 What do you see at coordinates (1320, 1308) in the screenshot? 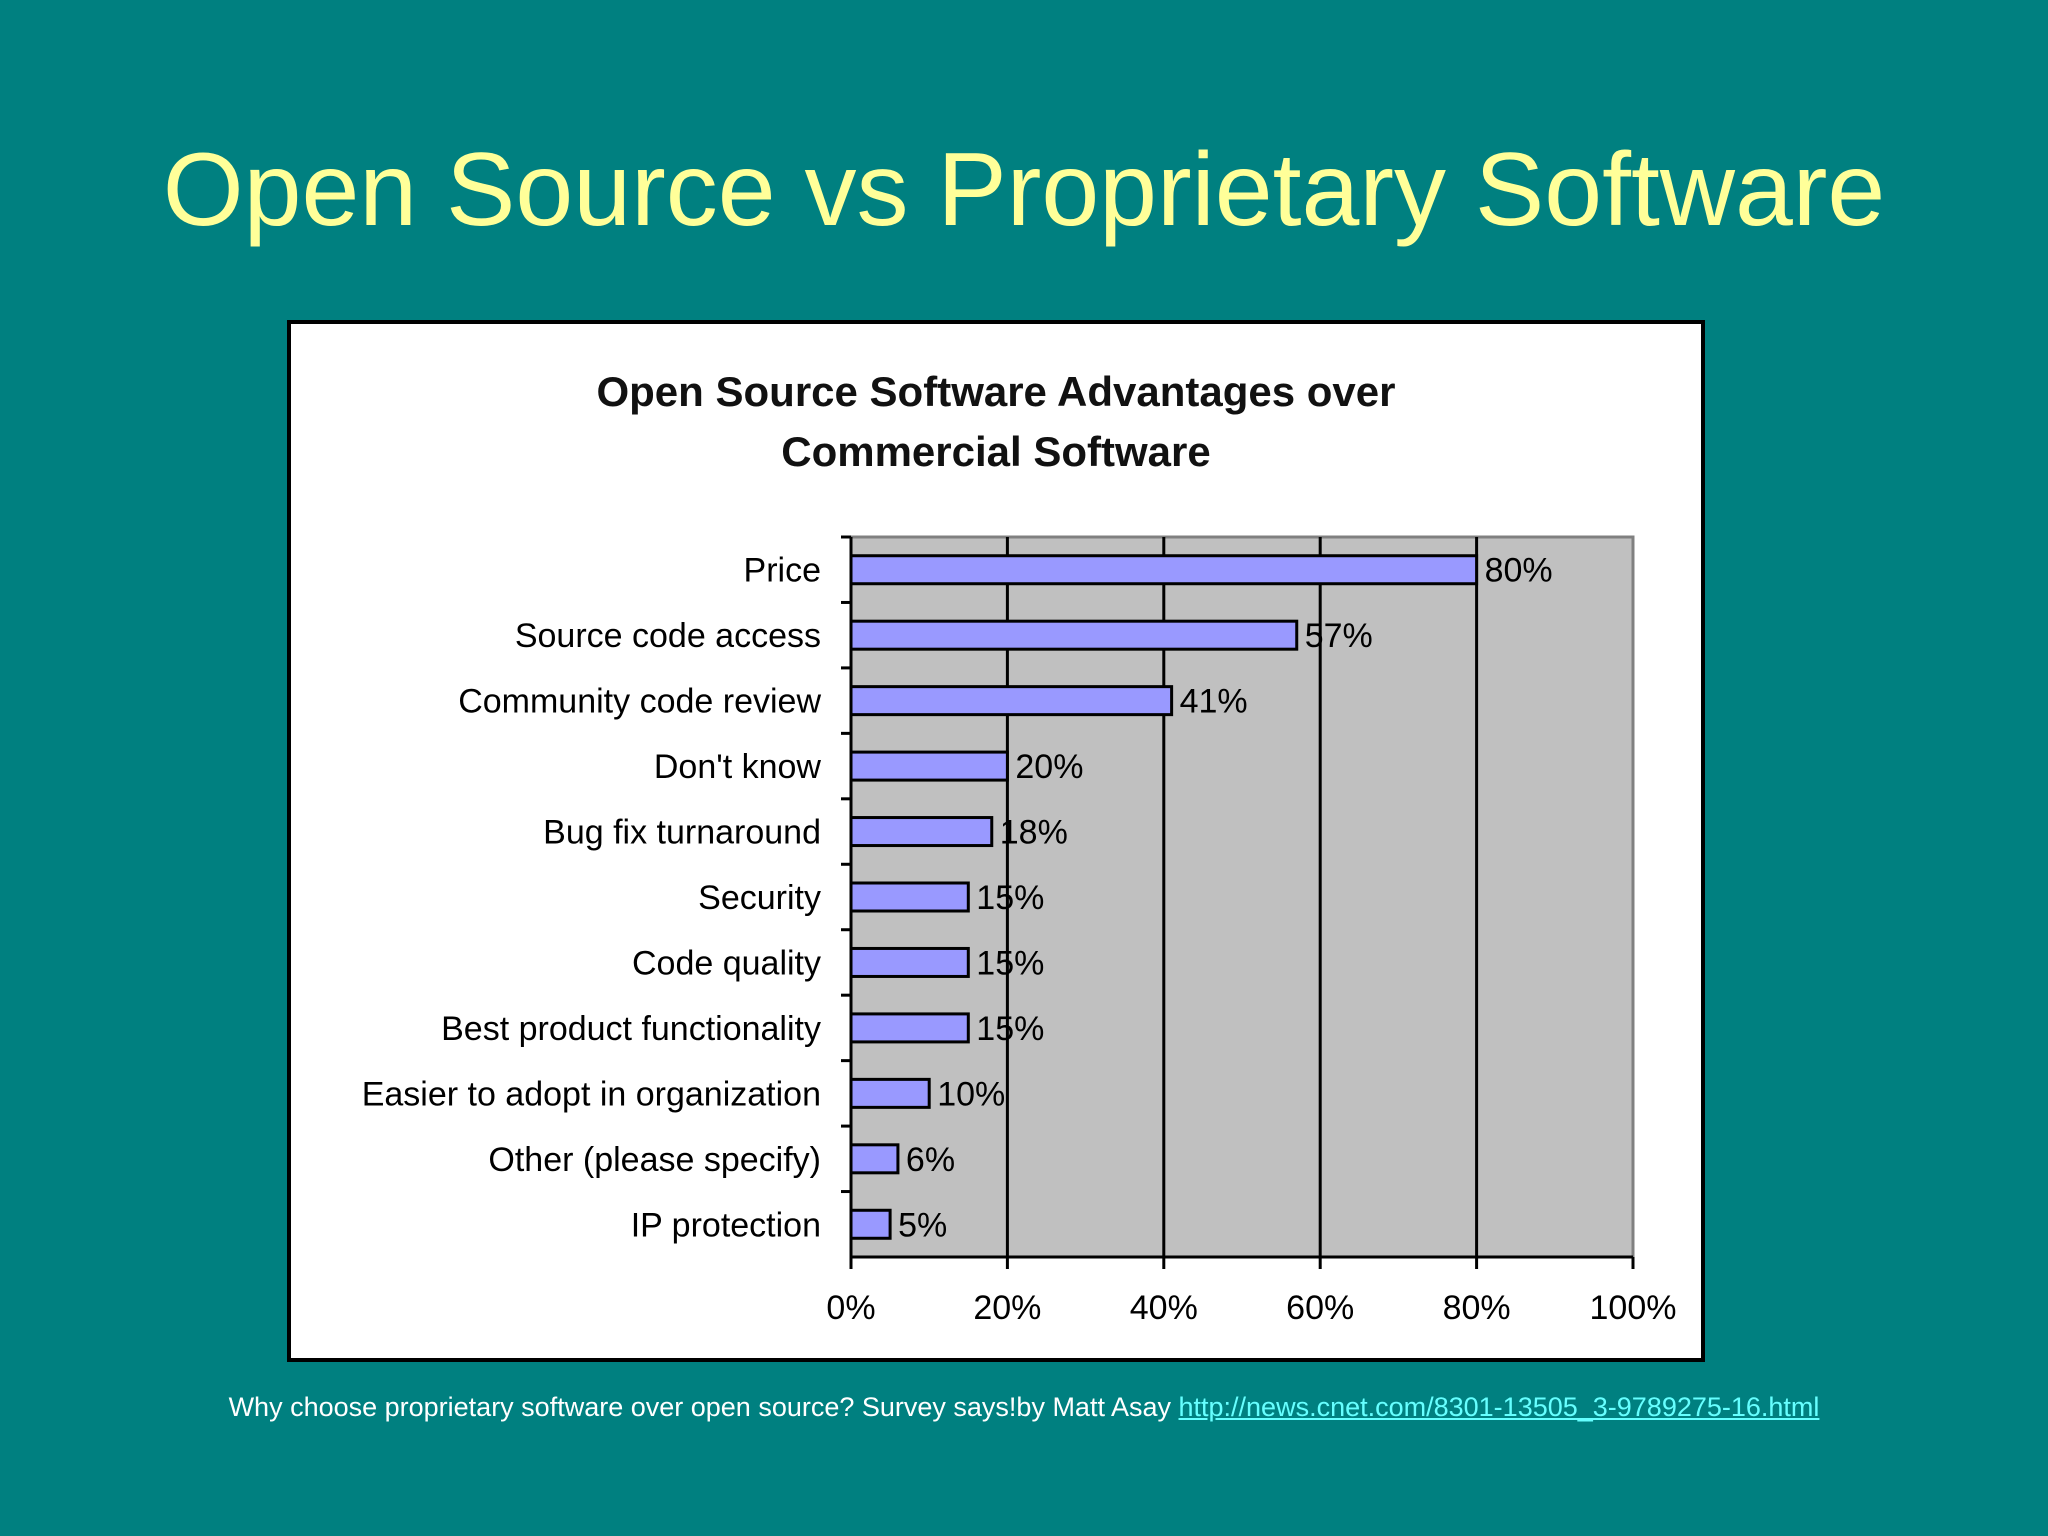
I see `x-tick-label: 60%` at bounding box center [1320, 1308].